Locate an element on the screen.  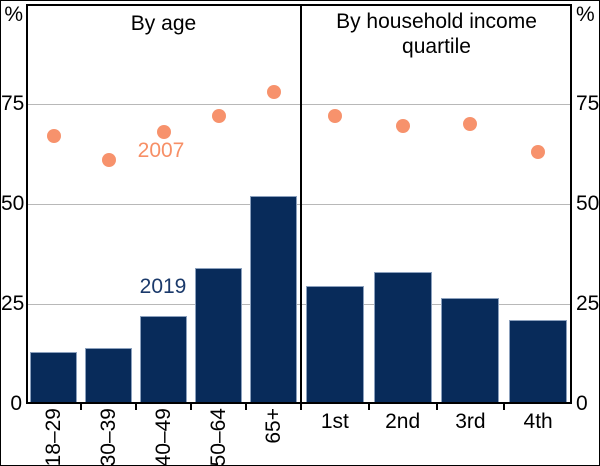
y-tick-label-left: 25 is located at coordinates (13, 303).